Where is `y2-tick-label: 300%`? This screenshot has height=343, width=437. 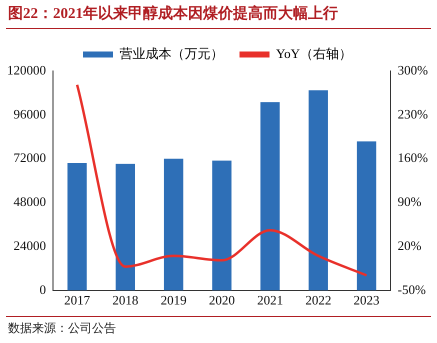 y2-tick-label: 300% is located at coordinates (413, 70).